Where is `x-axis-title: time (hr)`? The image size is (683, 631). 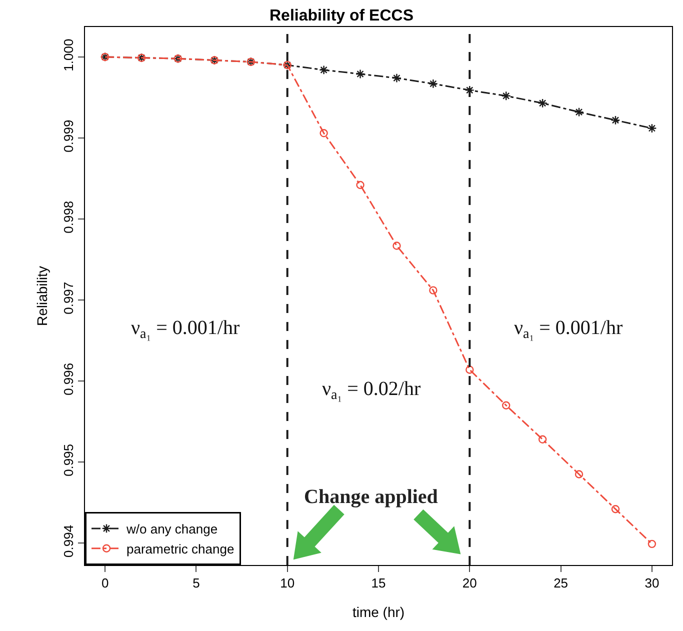
x-axis-title: time (hr) is located at coordinates (378, 612).